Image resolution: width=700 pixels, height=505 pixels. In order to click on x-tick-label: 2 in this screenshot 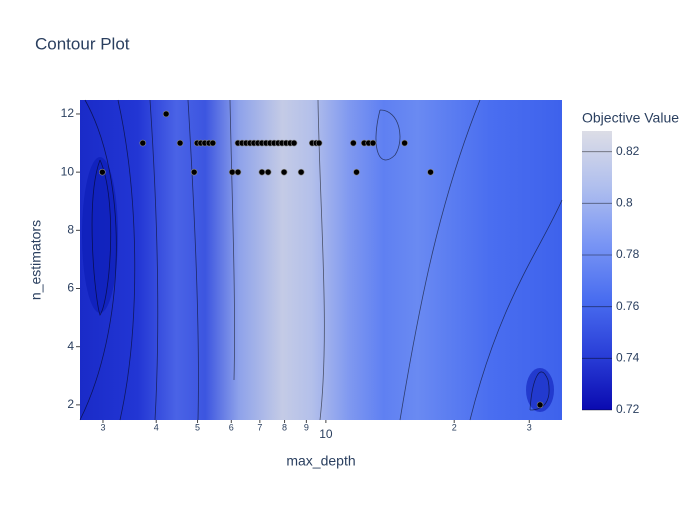, I will do `click(454, 427)`.